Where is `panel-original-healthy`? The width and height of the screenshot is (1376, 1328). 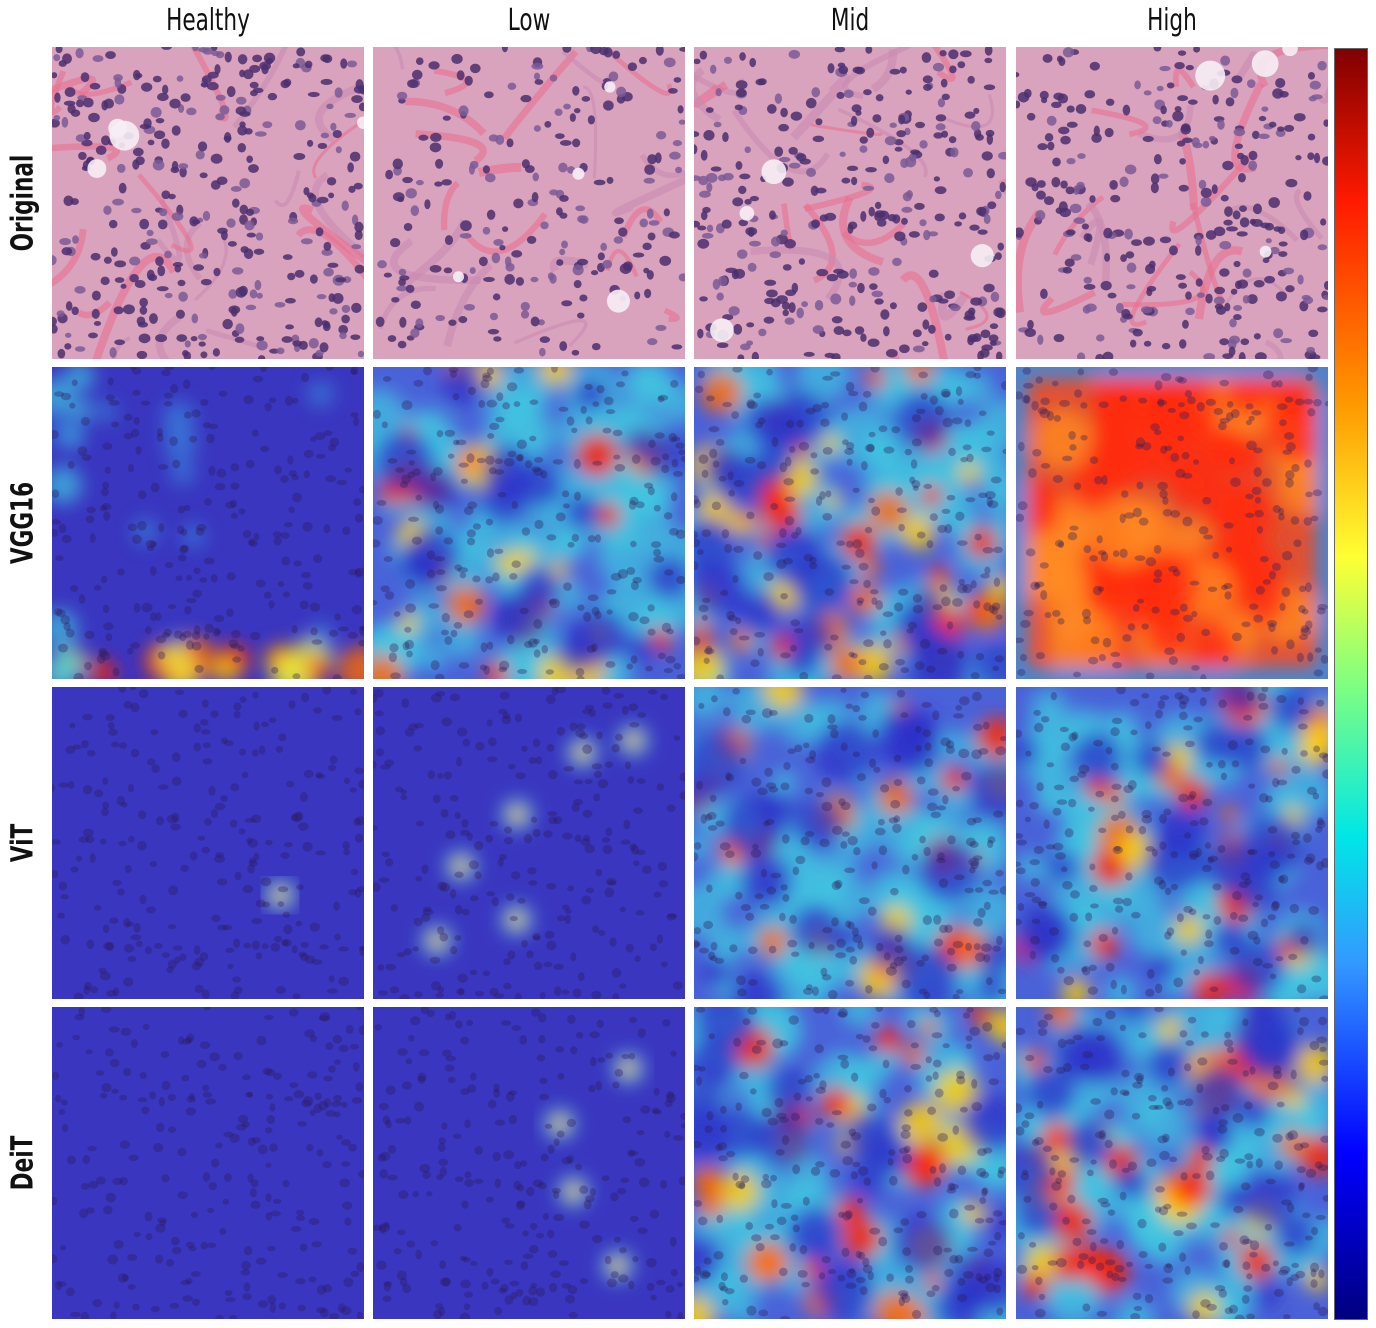 panel-original-healthy is located at coordinates (208, 203).